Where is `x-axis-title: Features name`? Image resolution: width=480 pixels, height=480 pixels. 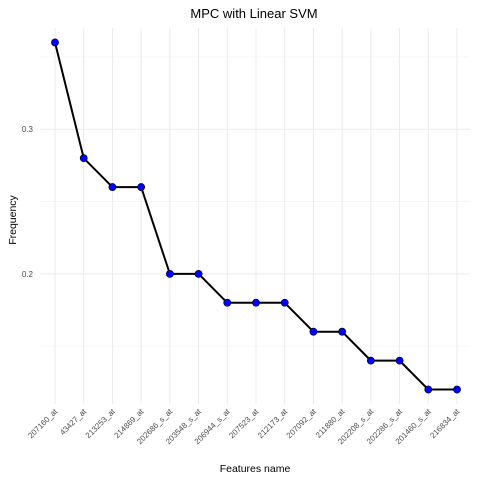 x-axis-title: Features name is located at coordinates (255, 469).